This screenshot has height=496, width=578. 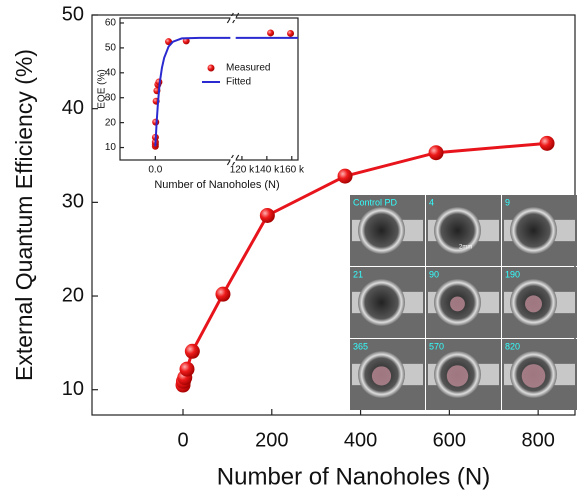 I want to click on photo-label: 570, so click(x=436, y=346).